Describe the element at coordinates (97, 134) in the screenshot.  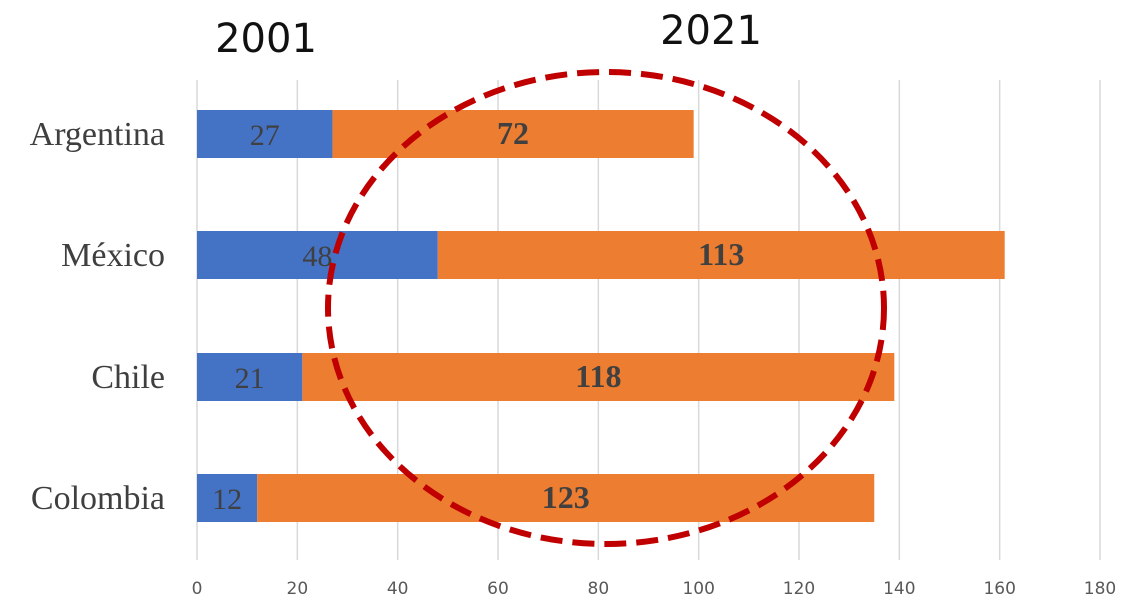
I see `category-label: Argentina` at that location.